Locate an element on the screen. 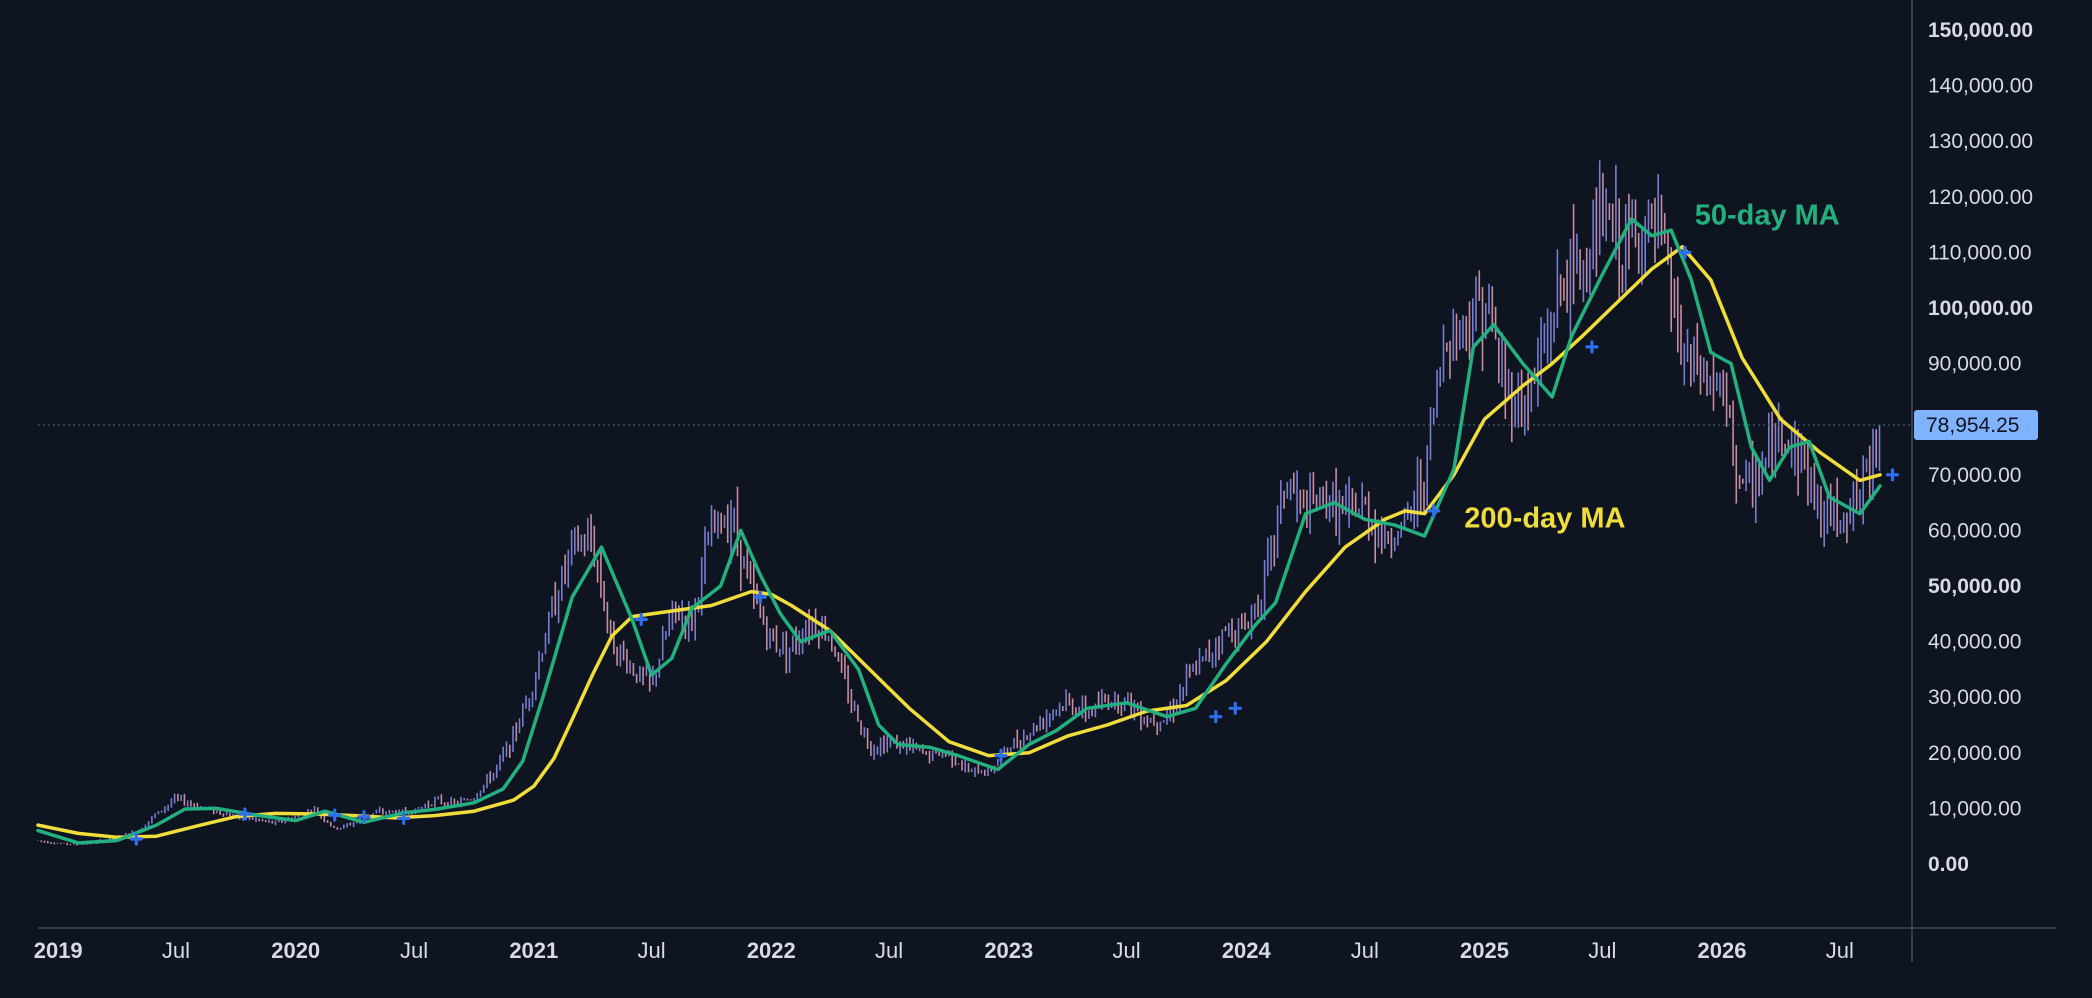 The height and width of the screenshot is (998, 2092). y-tick-label: 60,000.00 is located at coordinates (1974, 530).